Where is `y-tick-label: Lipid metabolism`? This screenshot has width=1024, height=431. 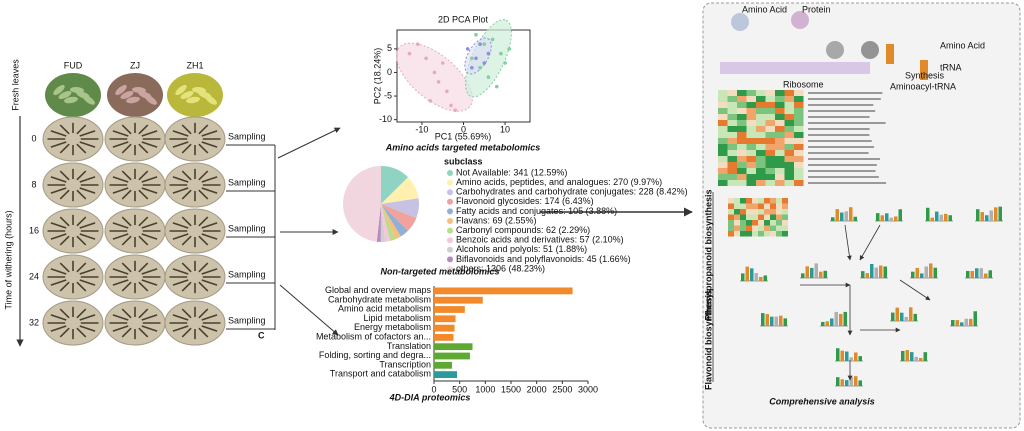 y-tick-label: Lipid metabolism is located at coordinates (397, 318).